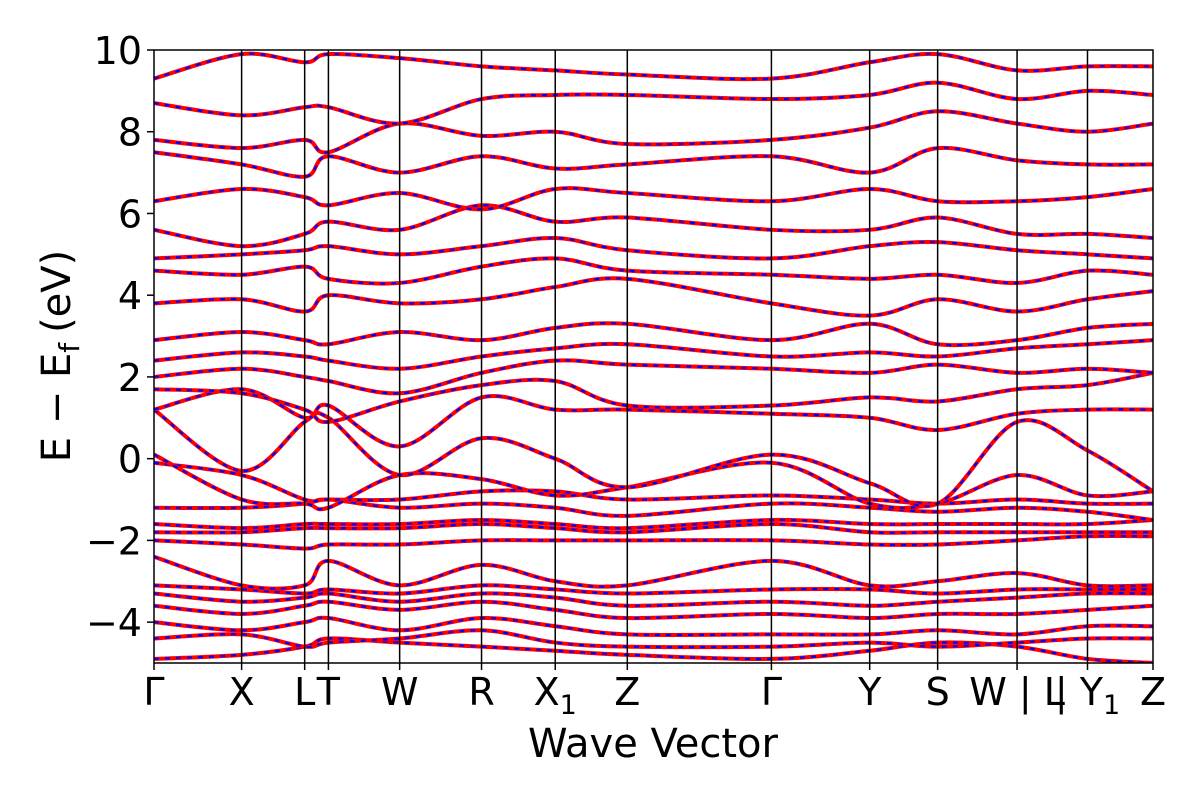 This screenshot has width=1200, height=800. What do you see at coordinates (654, 692) in the screenshot?
I see `x-axis-ticks: Γ X L T W R X1 Z Γ Y S W | L| Y1 Z` at bounding box center [654, 692].